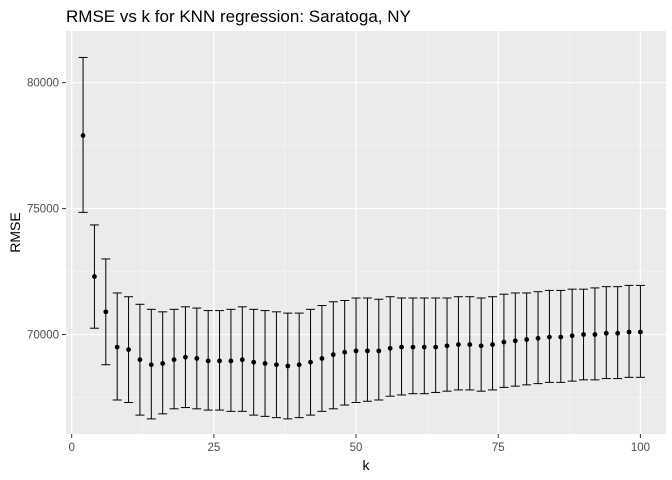 The width and height of the screenshot is (672, 480). What do you see at coordinates (640, 448) in the screenshot?
I see `x-tick-label: 100` at bounding box center [640, 448].